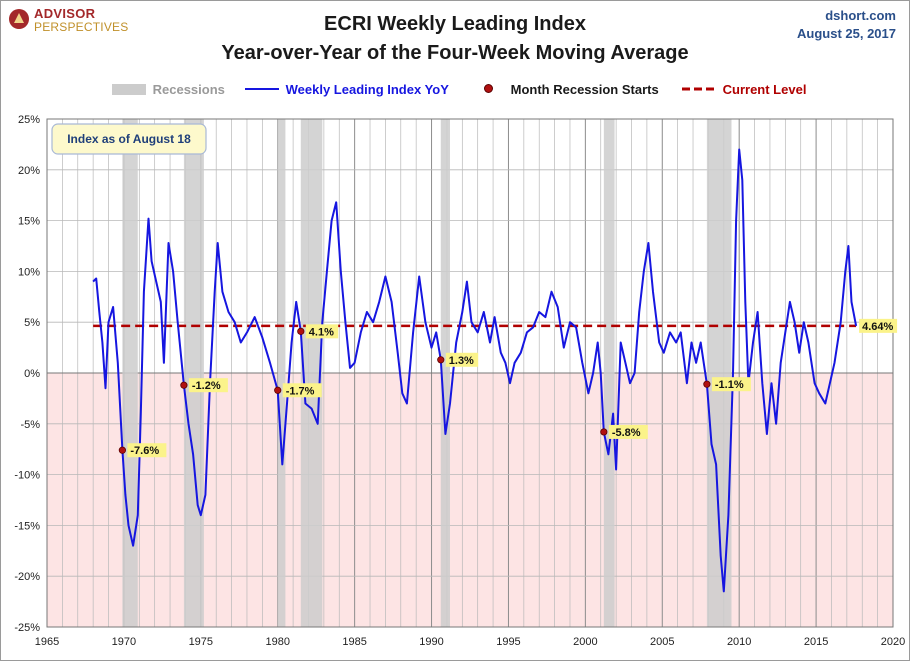 The width and height of the screenshot is (910, 661). Describe the element at coordinates (662, 642) in the screenshot. I see `x-tick-label: 2005` at that location.